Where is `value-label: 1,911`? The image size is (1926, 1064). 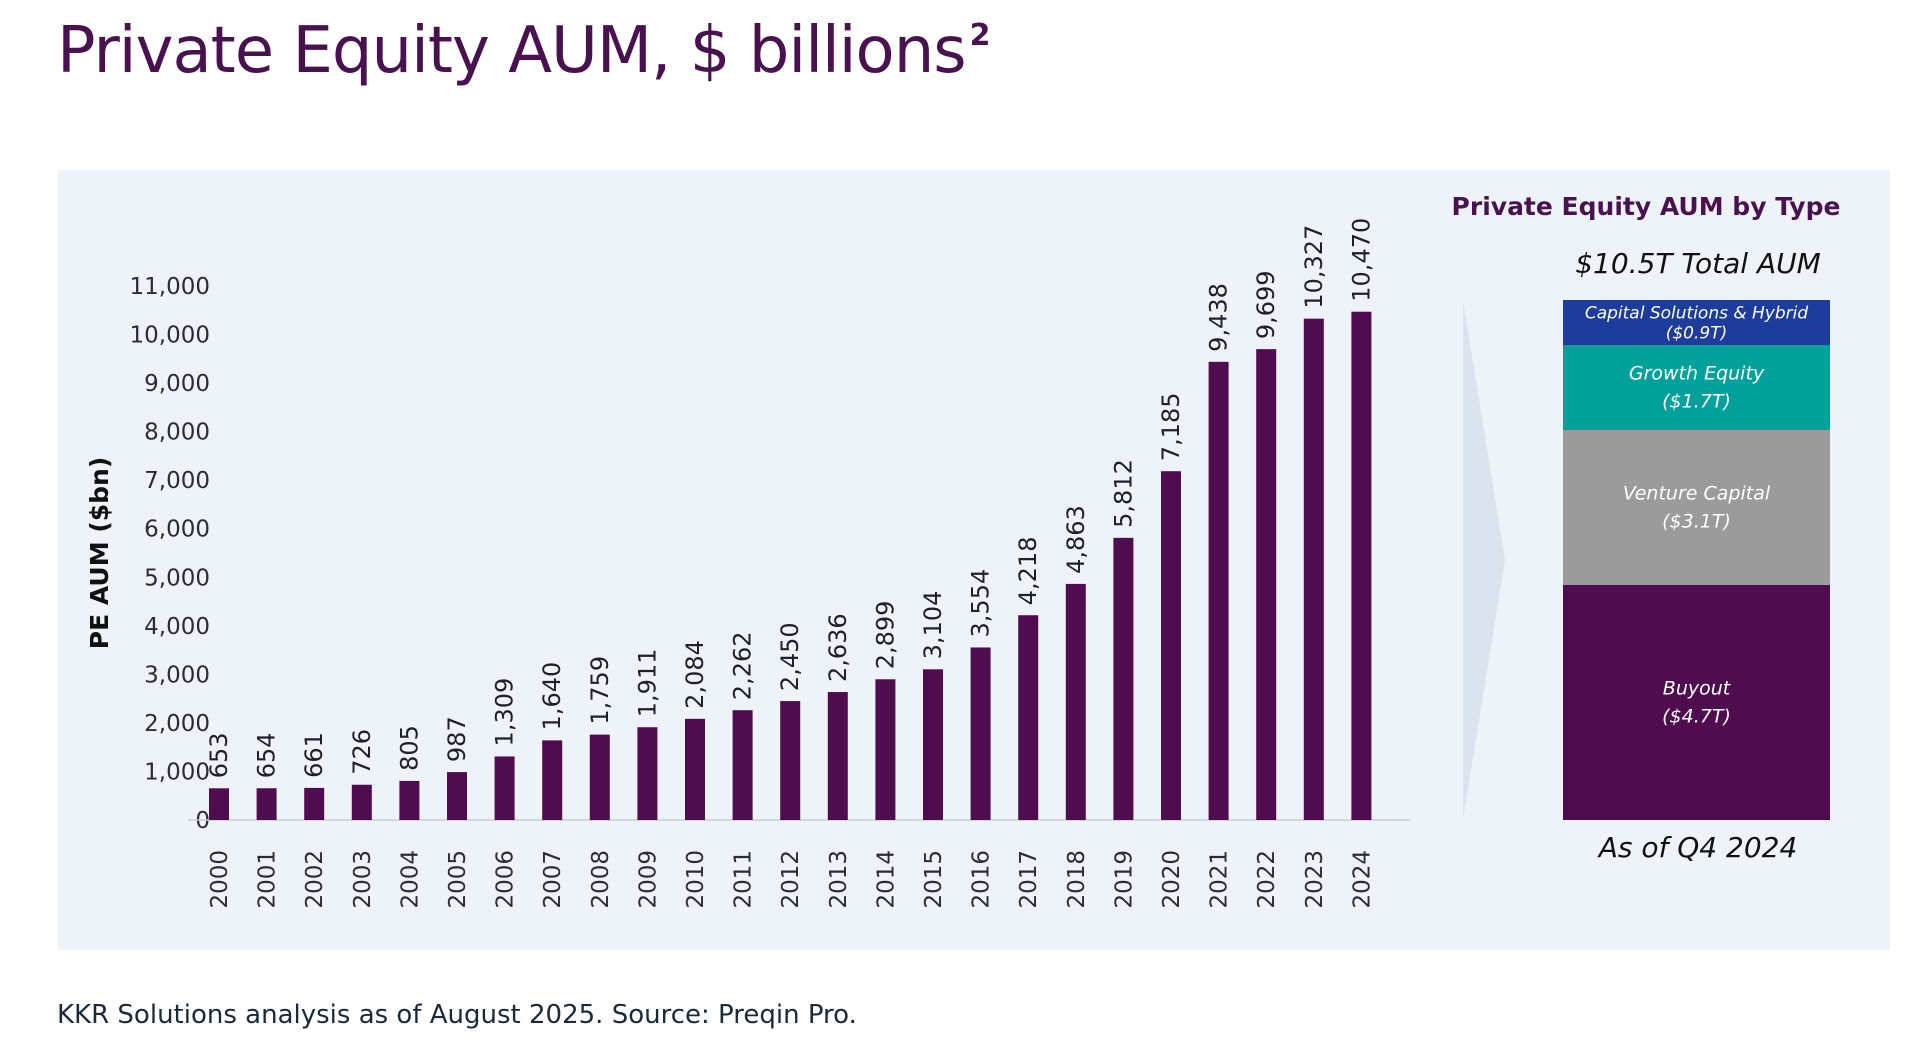
value-label: 1,911 is located at coordinates (647, 683).